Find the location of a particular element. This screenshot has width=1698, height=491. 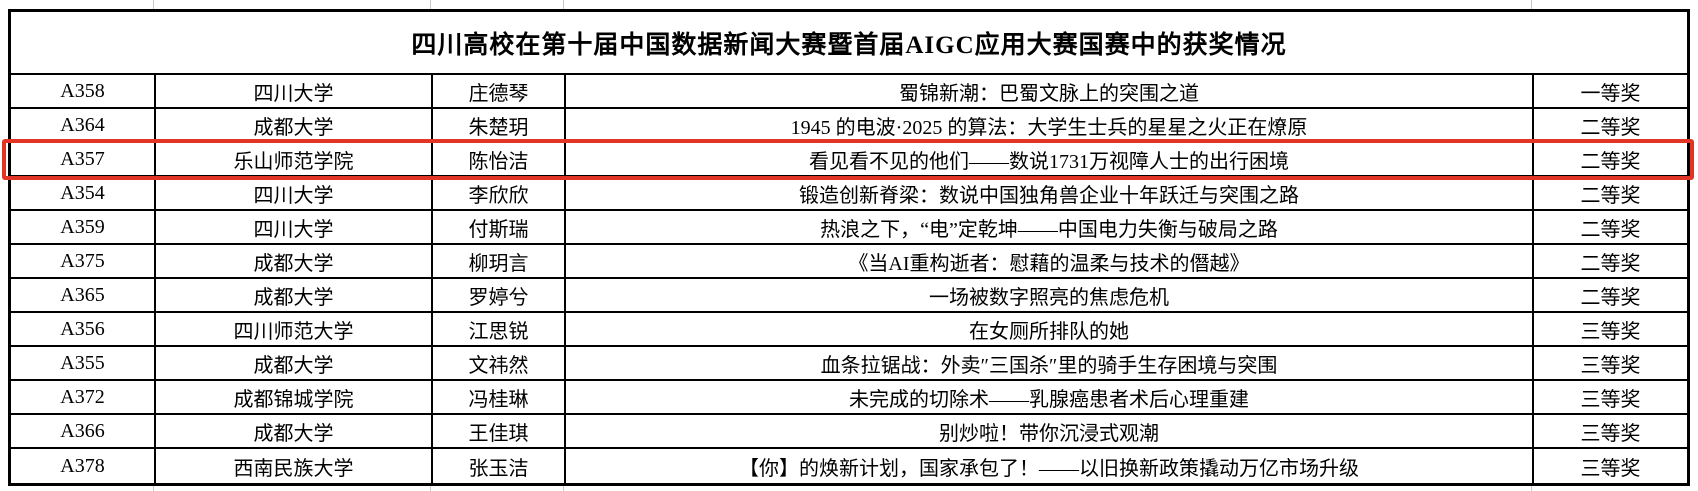

cell-id: A375 is located at coordinates (83, 261).